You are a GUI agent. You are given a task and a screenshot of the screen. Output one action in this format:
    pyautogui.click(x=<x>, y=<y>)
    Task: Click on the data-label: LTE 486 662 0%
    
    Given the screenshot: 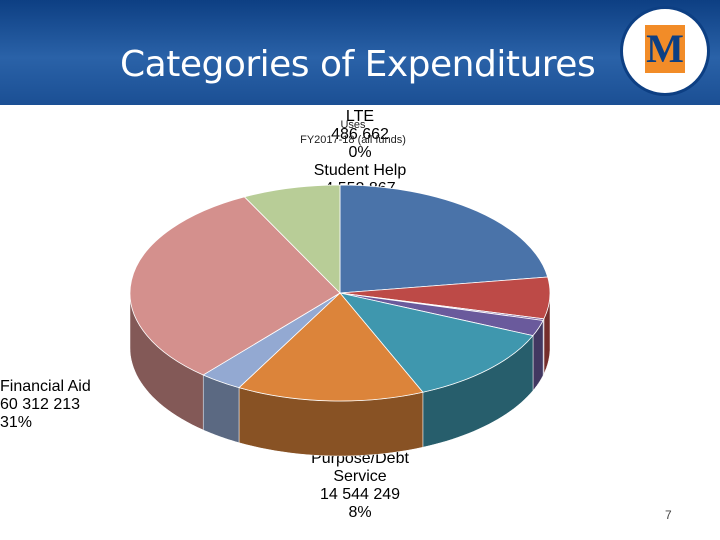 What is the action you would take?
    pyautogui.click(x=360, y=135)
    